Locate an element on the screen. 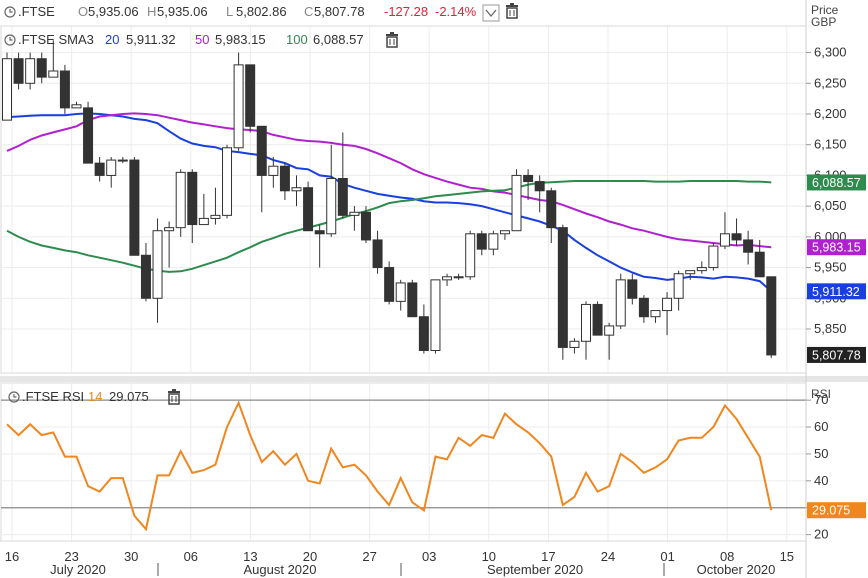  x-tick-label: 13 is located at coordinates (250, 556).